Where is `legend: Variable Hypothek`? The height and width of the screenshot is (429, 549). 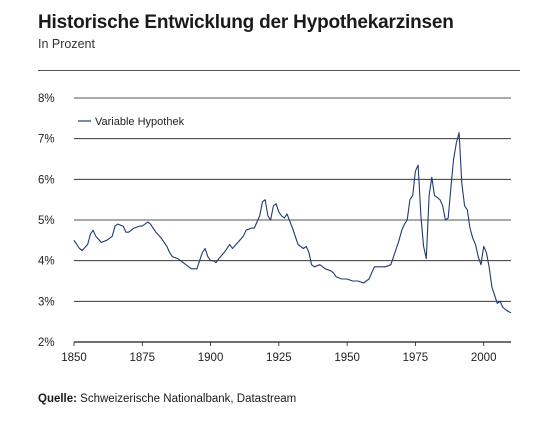
legend: Variable Hypothek is located at coordinates (131, 122).